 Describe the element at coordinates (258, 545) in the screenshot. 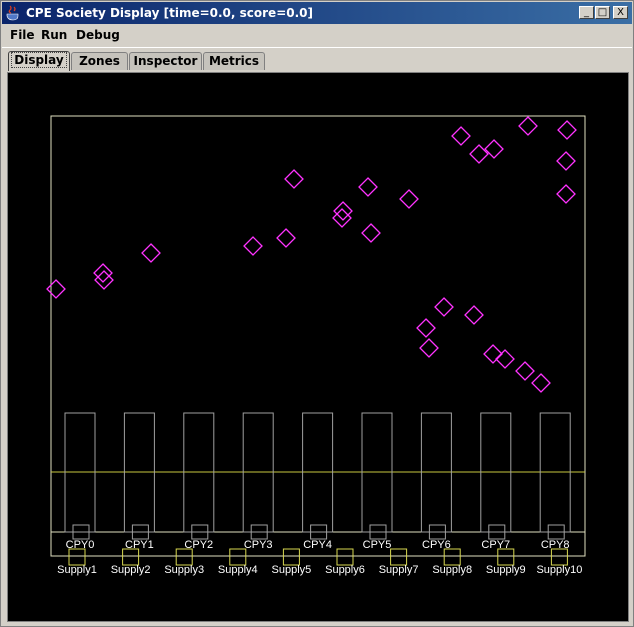

I see `cpy-label: CPY3` at that location.